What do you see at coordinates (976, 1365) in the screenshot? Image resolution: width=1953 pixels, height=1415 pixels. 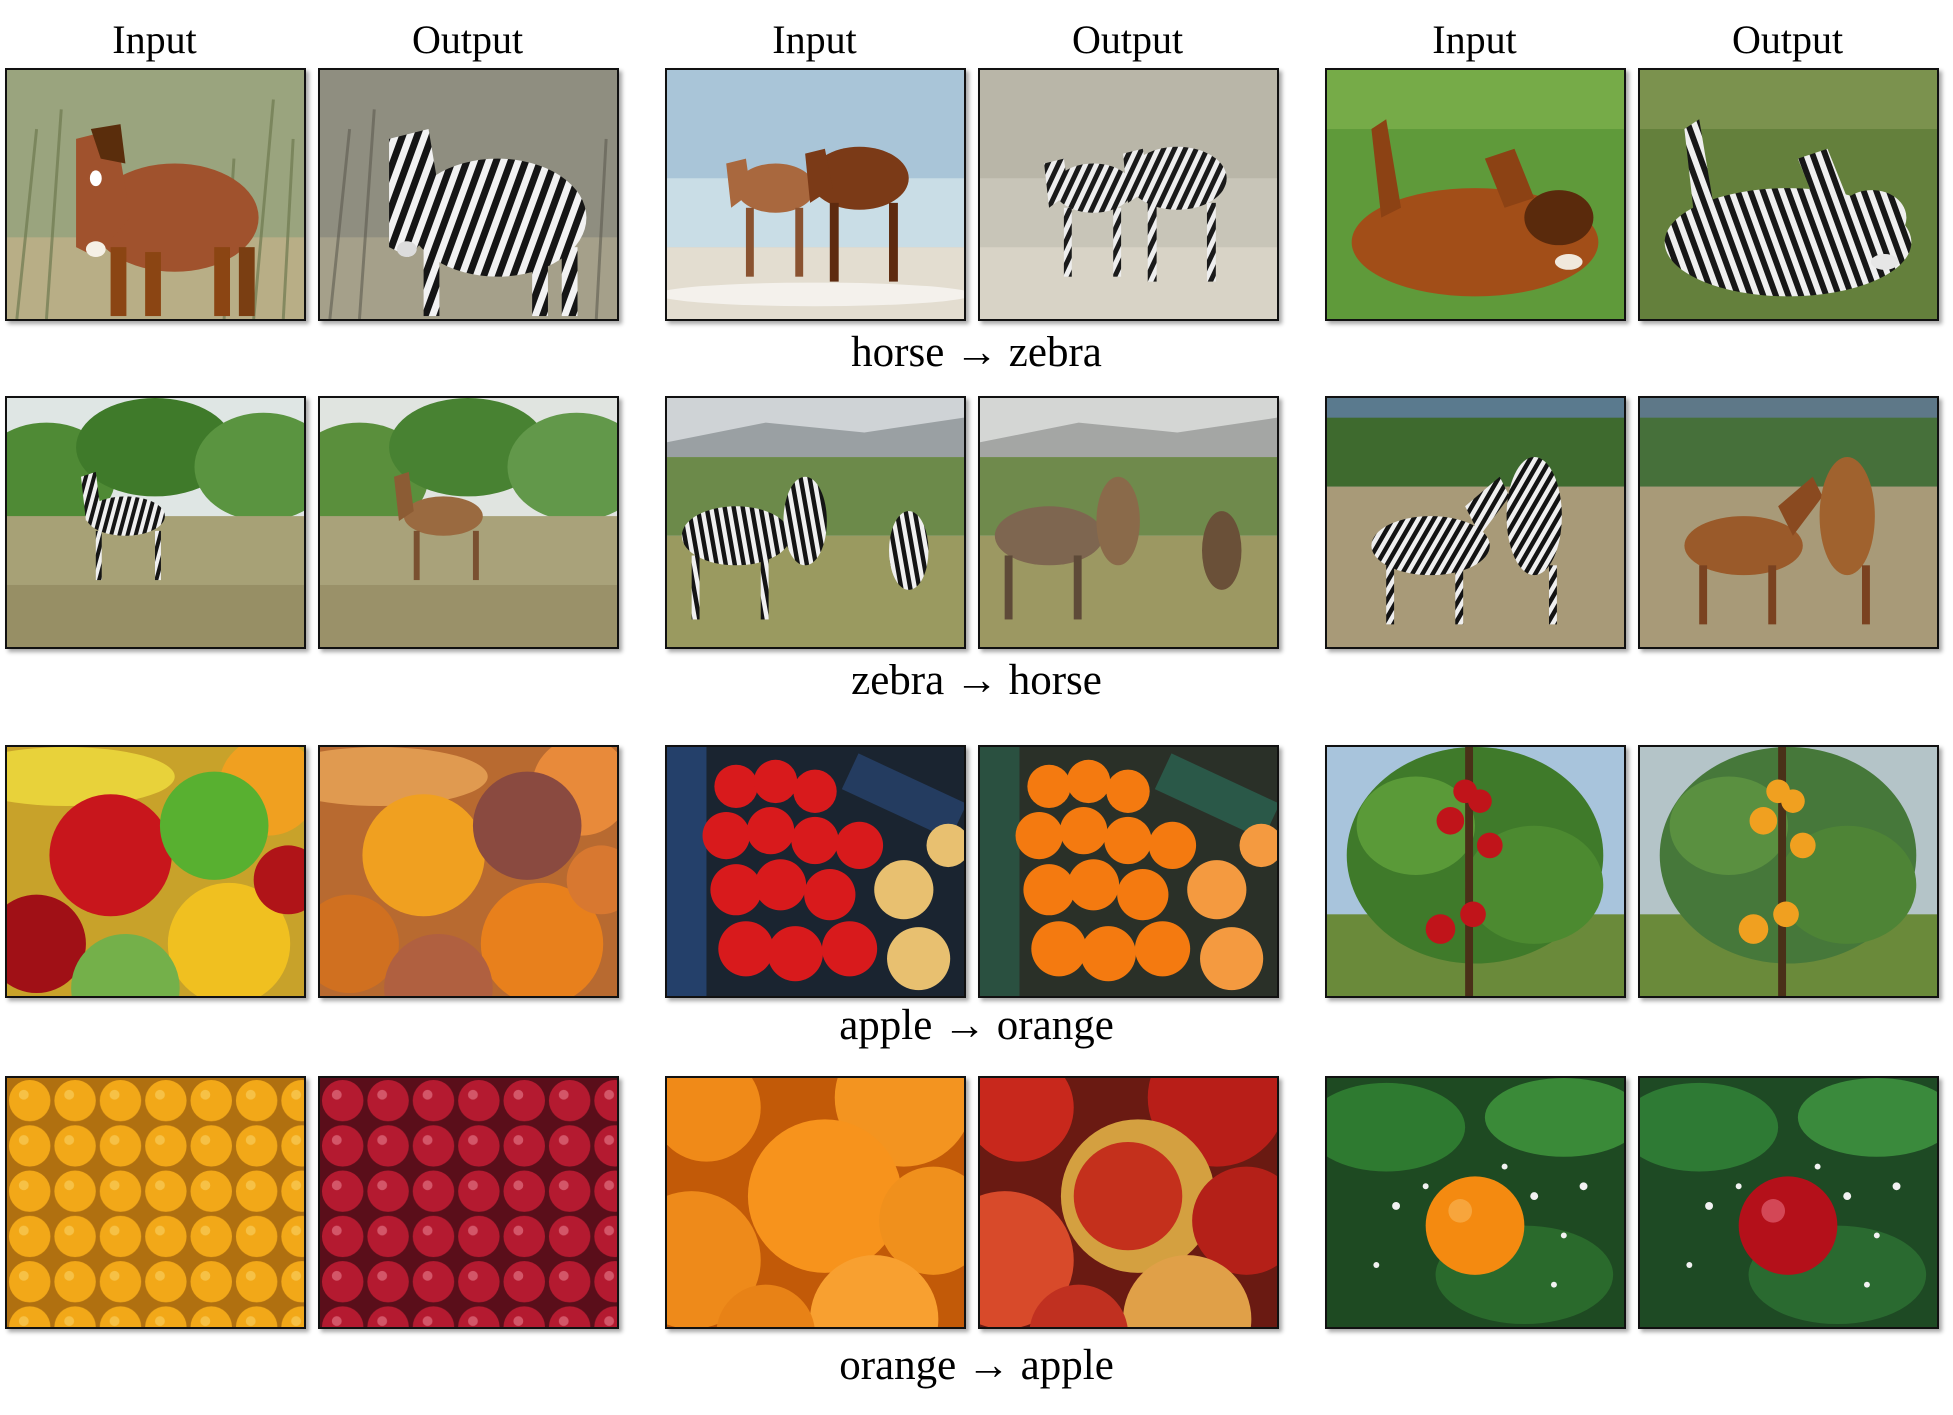 I see `caption-orange-to-apple: orange → apple` at bounding box center [976, 1365].